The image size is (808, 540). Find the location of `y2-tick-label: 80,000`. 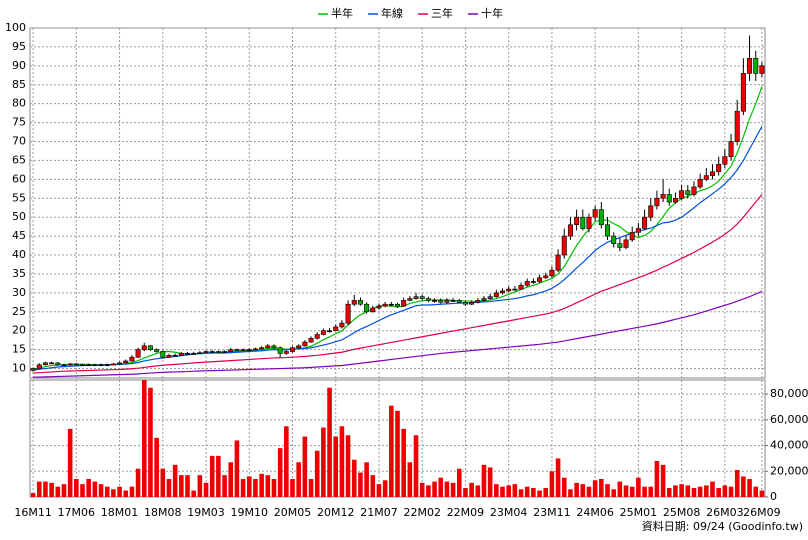

y2-tick-label: 80,000 is located at coordinates (789, 393).